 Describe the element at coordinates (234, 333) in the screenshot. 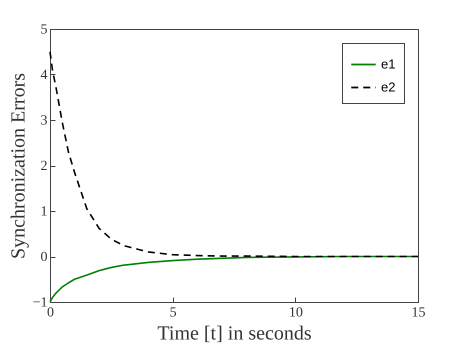

I see `x-axis-title: Time [t] in seconds` at that location.